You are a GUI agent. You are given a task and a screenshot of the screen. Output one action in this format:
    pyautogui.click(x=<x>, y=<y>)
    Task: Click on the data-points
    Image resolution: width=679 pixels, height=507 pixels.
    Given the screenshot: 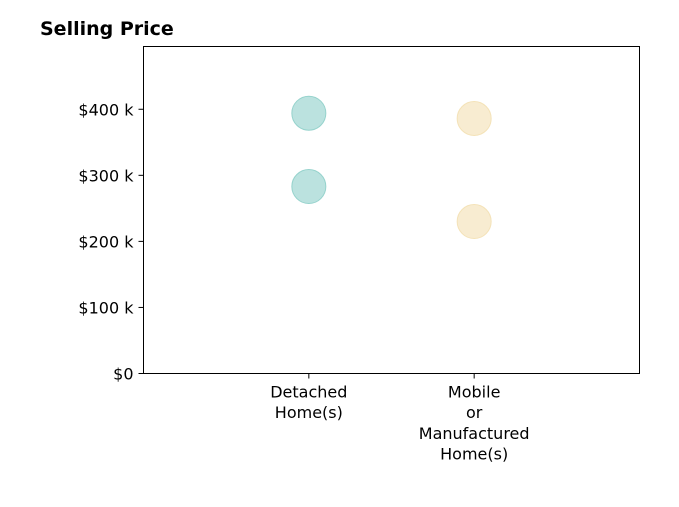 What is the action you would take?
    pyautogui.click(x=391, y=167)
    